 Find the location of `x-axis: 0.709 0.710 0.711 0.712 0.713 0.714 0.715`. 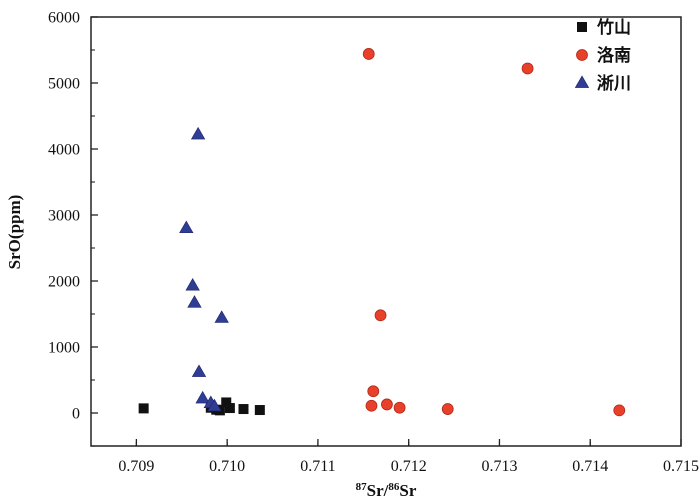

x-axis: 0.709 0.710 0.711 0.712 0.713 0.714 0.715 is located at coordinates (408, 457).